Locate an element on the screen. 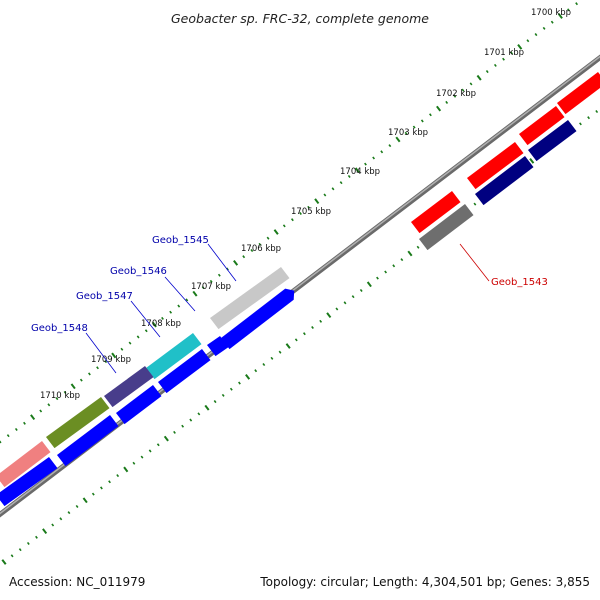 This screenshot has width=600, height=600. gene-pink is located at coordinates (25, 463).